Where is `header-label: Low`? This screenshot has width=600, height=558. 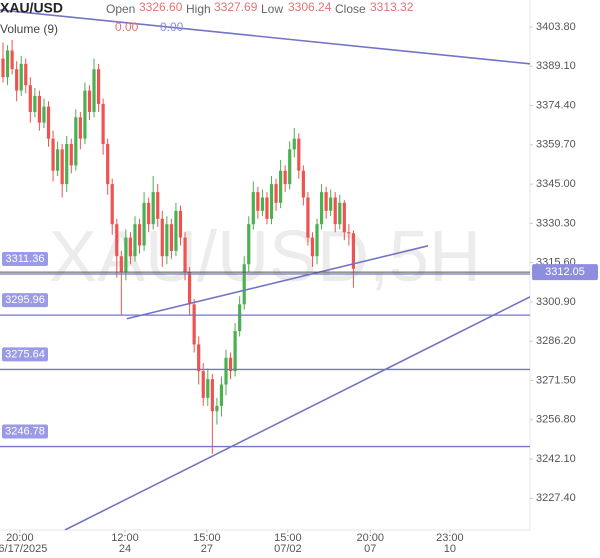
header-label: Low is located at coordinates (272, 9).